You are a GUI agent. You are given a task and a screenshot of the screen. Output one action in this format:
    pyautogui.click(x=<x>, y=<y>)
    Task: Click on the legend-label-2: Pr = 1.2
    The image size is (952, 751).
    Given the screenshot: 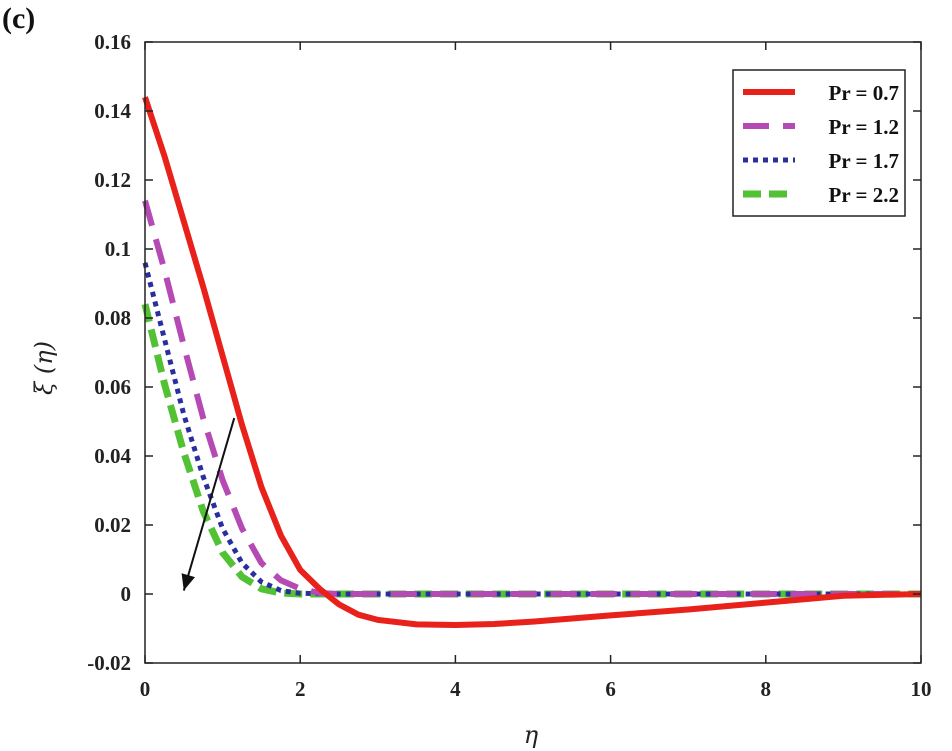 What is the action you would take?
    pyautogui.click(x=864, y=127)
    